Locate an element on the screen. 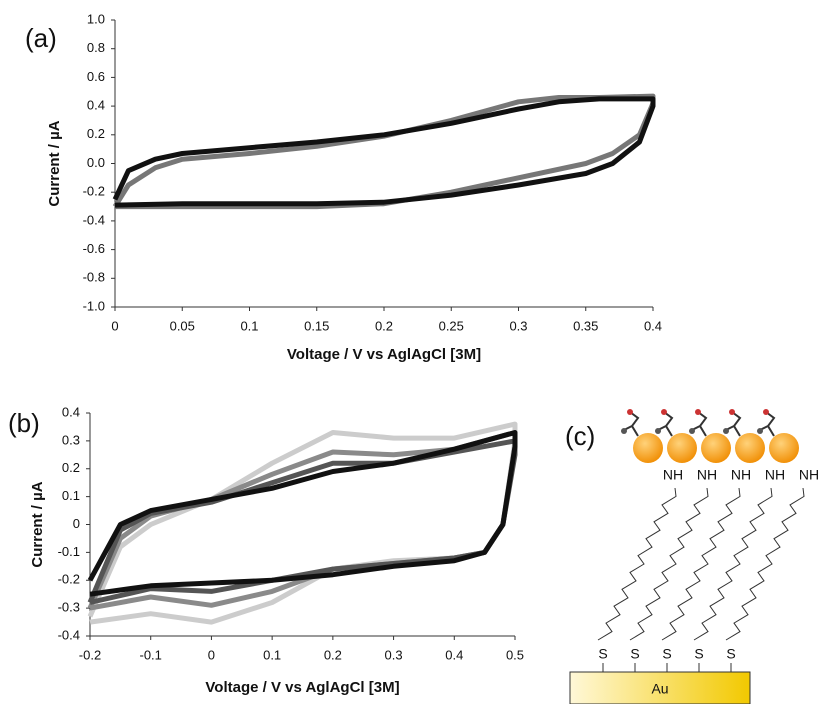 Image resolution: width=827 pixels, height=704 pixels. y-tick-label: 0.1 is located at coordinates (71, 495).